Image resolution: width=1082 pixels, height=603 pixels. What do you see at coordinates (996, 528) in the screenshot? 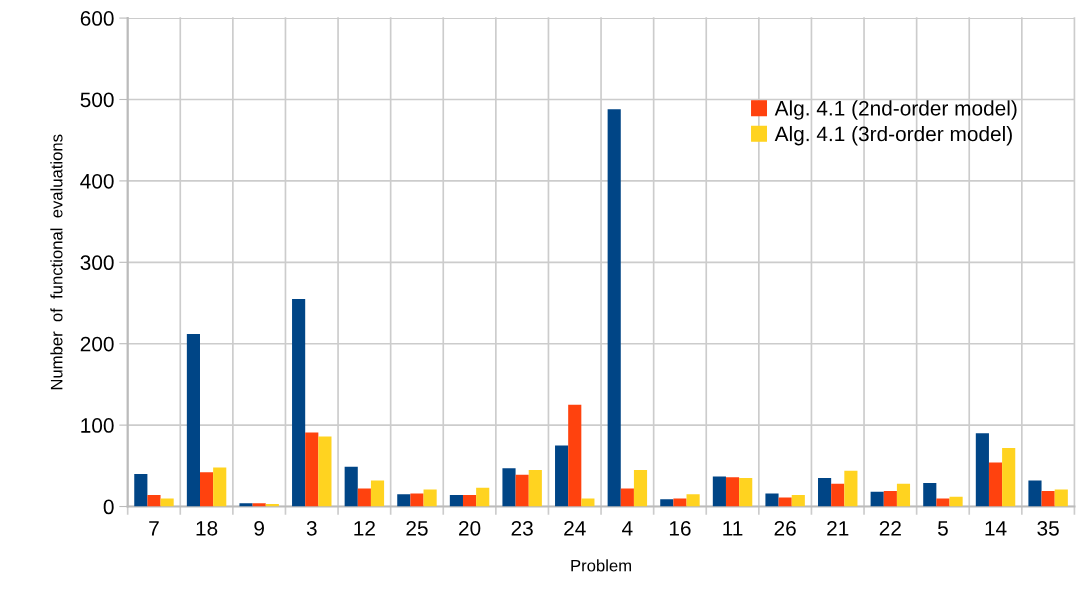
I see `x-tick-label: 14` at bounding box center [996, 528].